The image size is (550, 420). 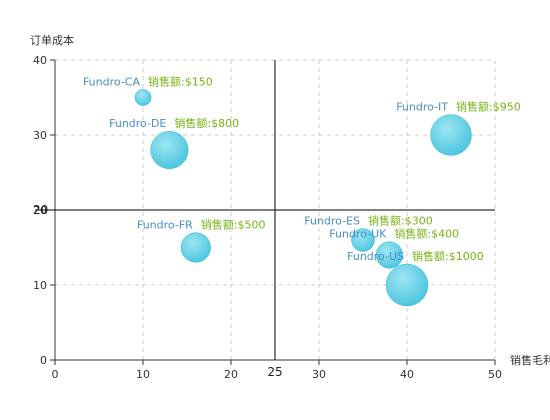 What do you see at coordinates (43, 360) in the screenshot?
I see `y-tick-label: 0` at bounding box center [43, 360].